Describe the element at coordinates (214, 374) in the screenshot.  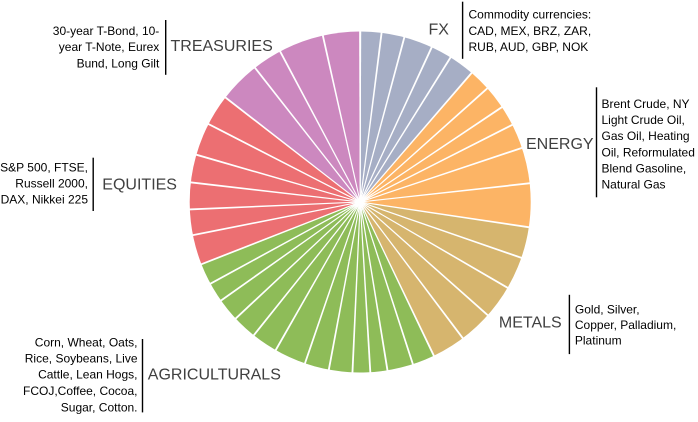
I see `svg-text: AGRICULTURALS` at that location.